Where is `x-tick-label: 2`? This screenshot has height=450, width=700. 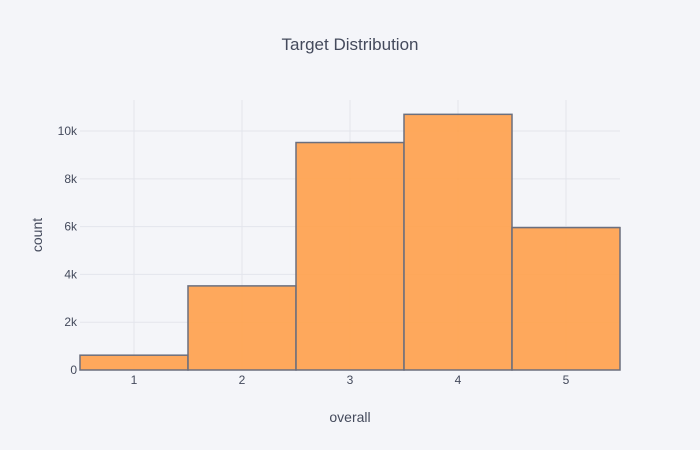
x-tick-label: 2 is located at coordinates (242, 380).